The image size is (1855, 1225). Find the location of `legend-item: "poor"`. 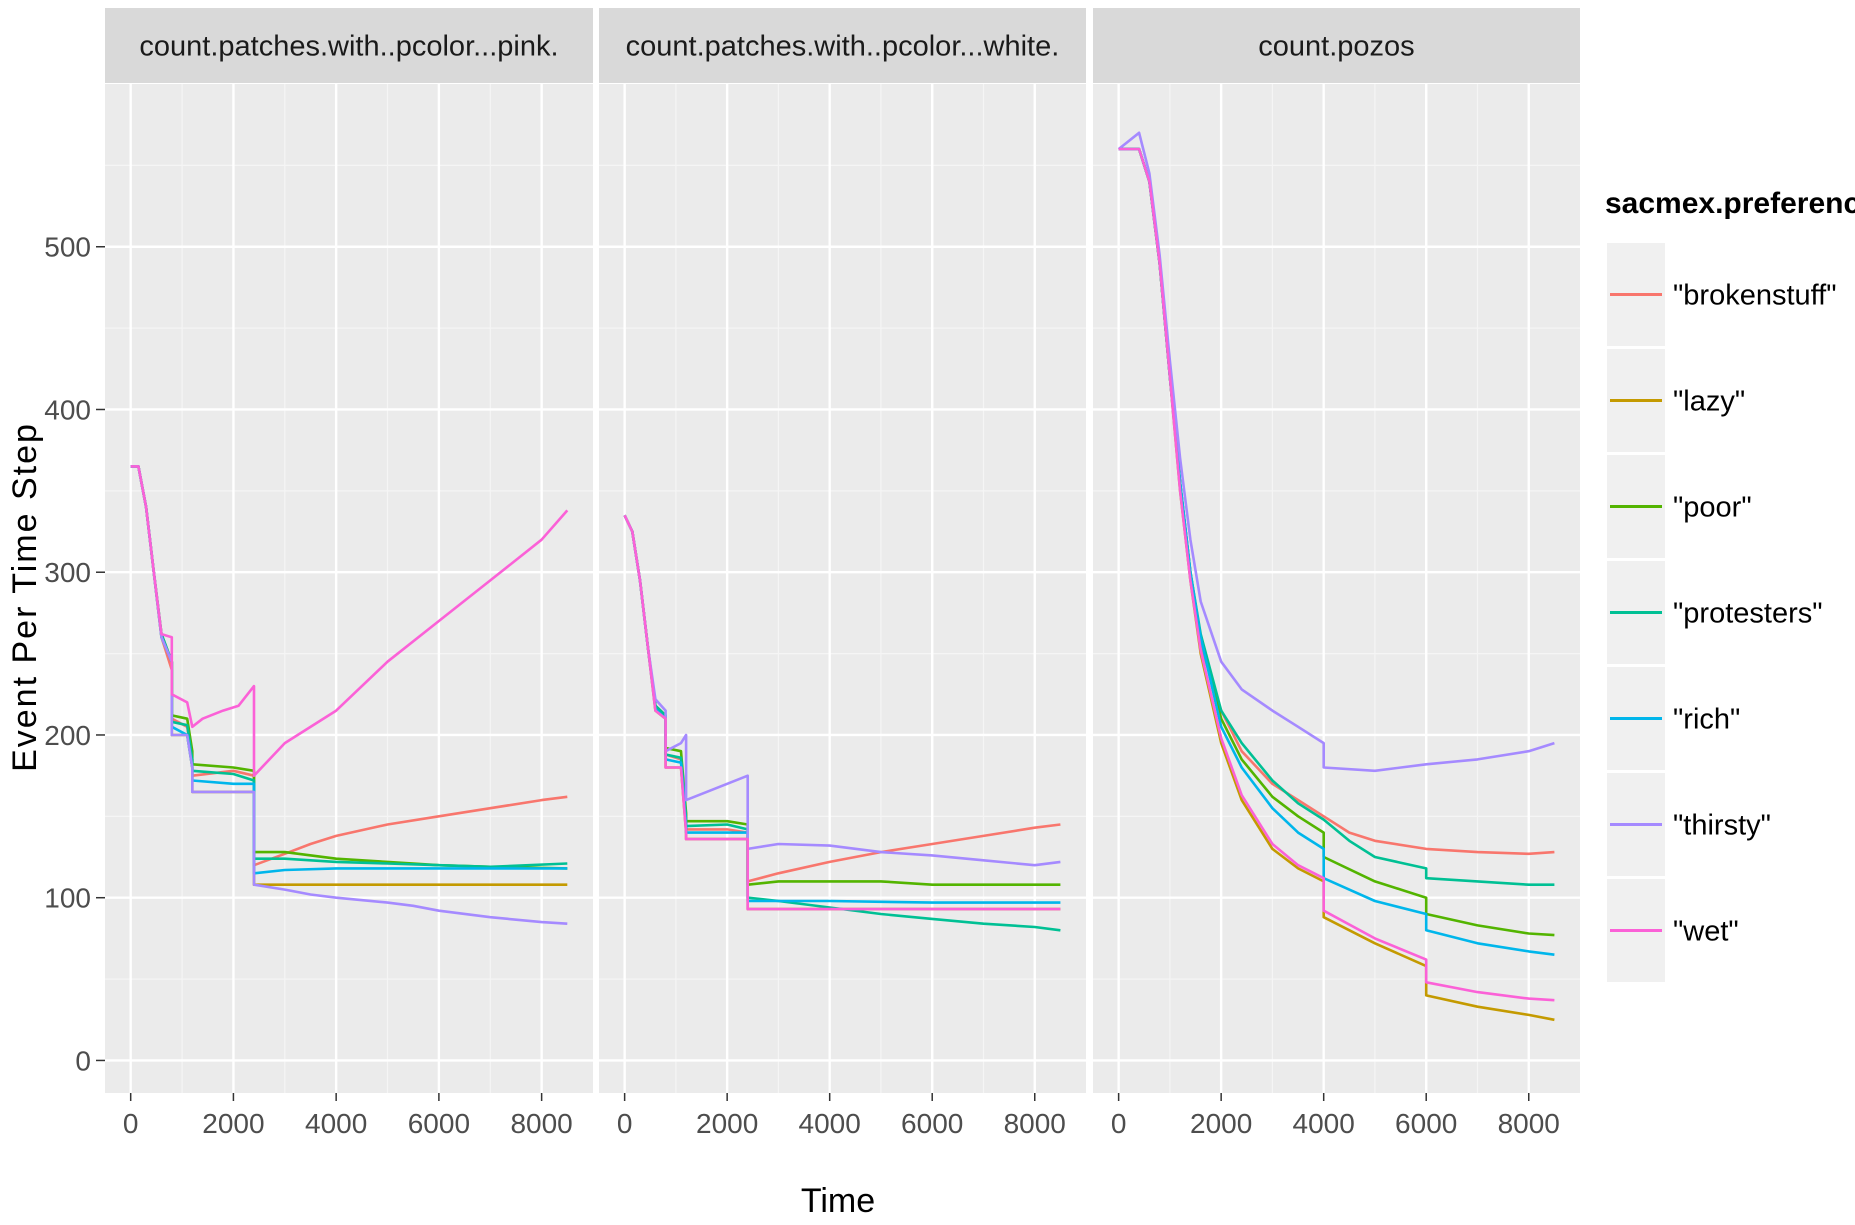

legend-item: "poor" is located at coordinates (1679, 506).